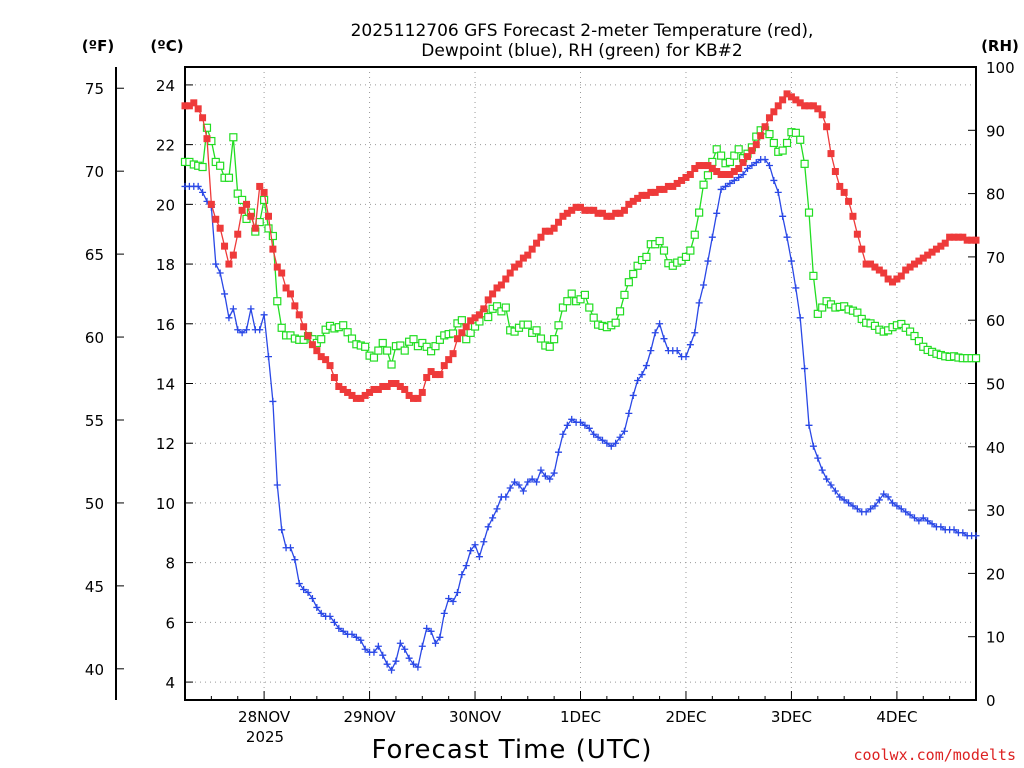  I want to click on x-tick-label: 3DEC, so click(791, 717).